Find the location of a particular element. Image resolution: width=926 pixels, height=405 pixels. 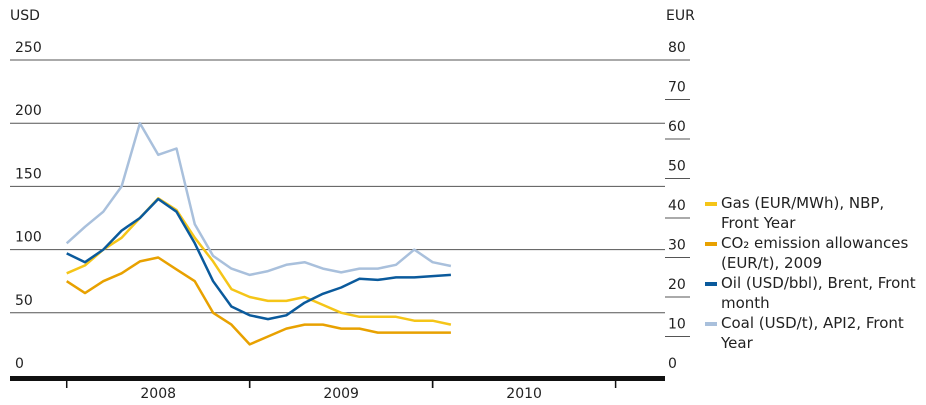

y-axis-label: USD is located at coordinates (25, 16).